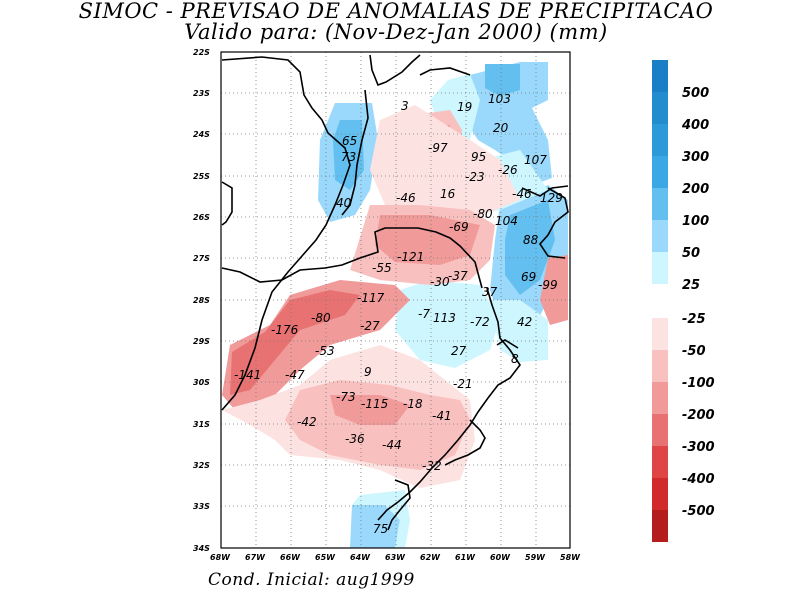 This screenshot has height=602, width=792. I want to click on positive-anomaly-east-core, so click(530, 247).